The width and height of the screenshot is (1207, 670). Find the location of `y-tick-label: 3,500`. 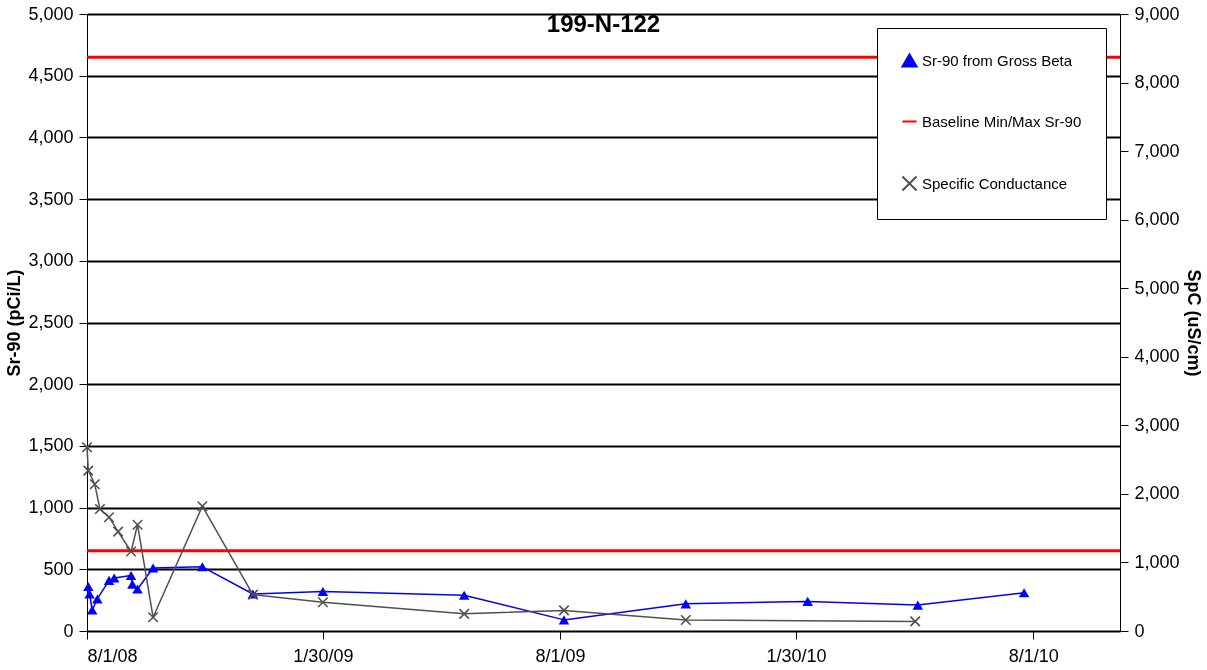

y-tick-label: 3,500 is located at coordinates (51, 198).